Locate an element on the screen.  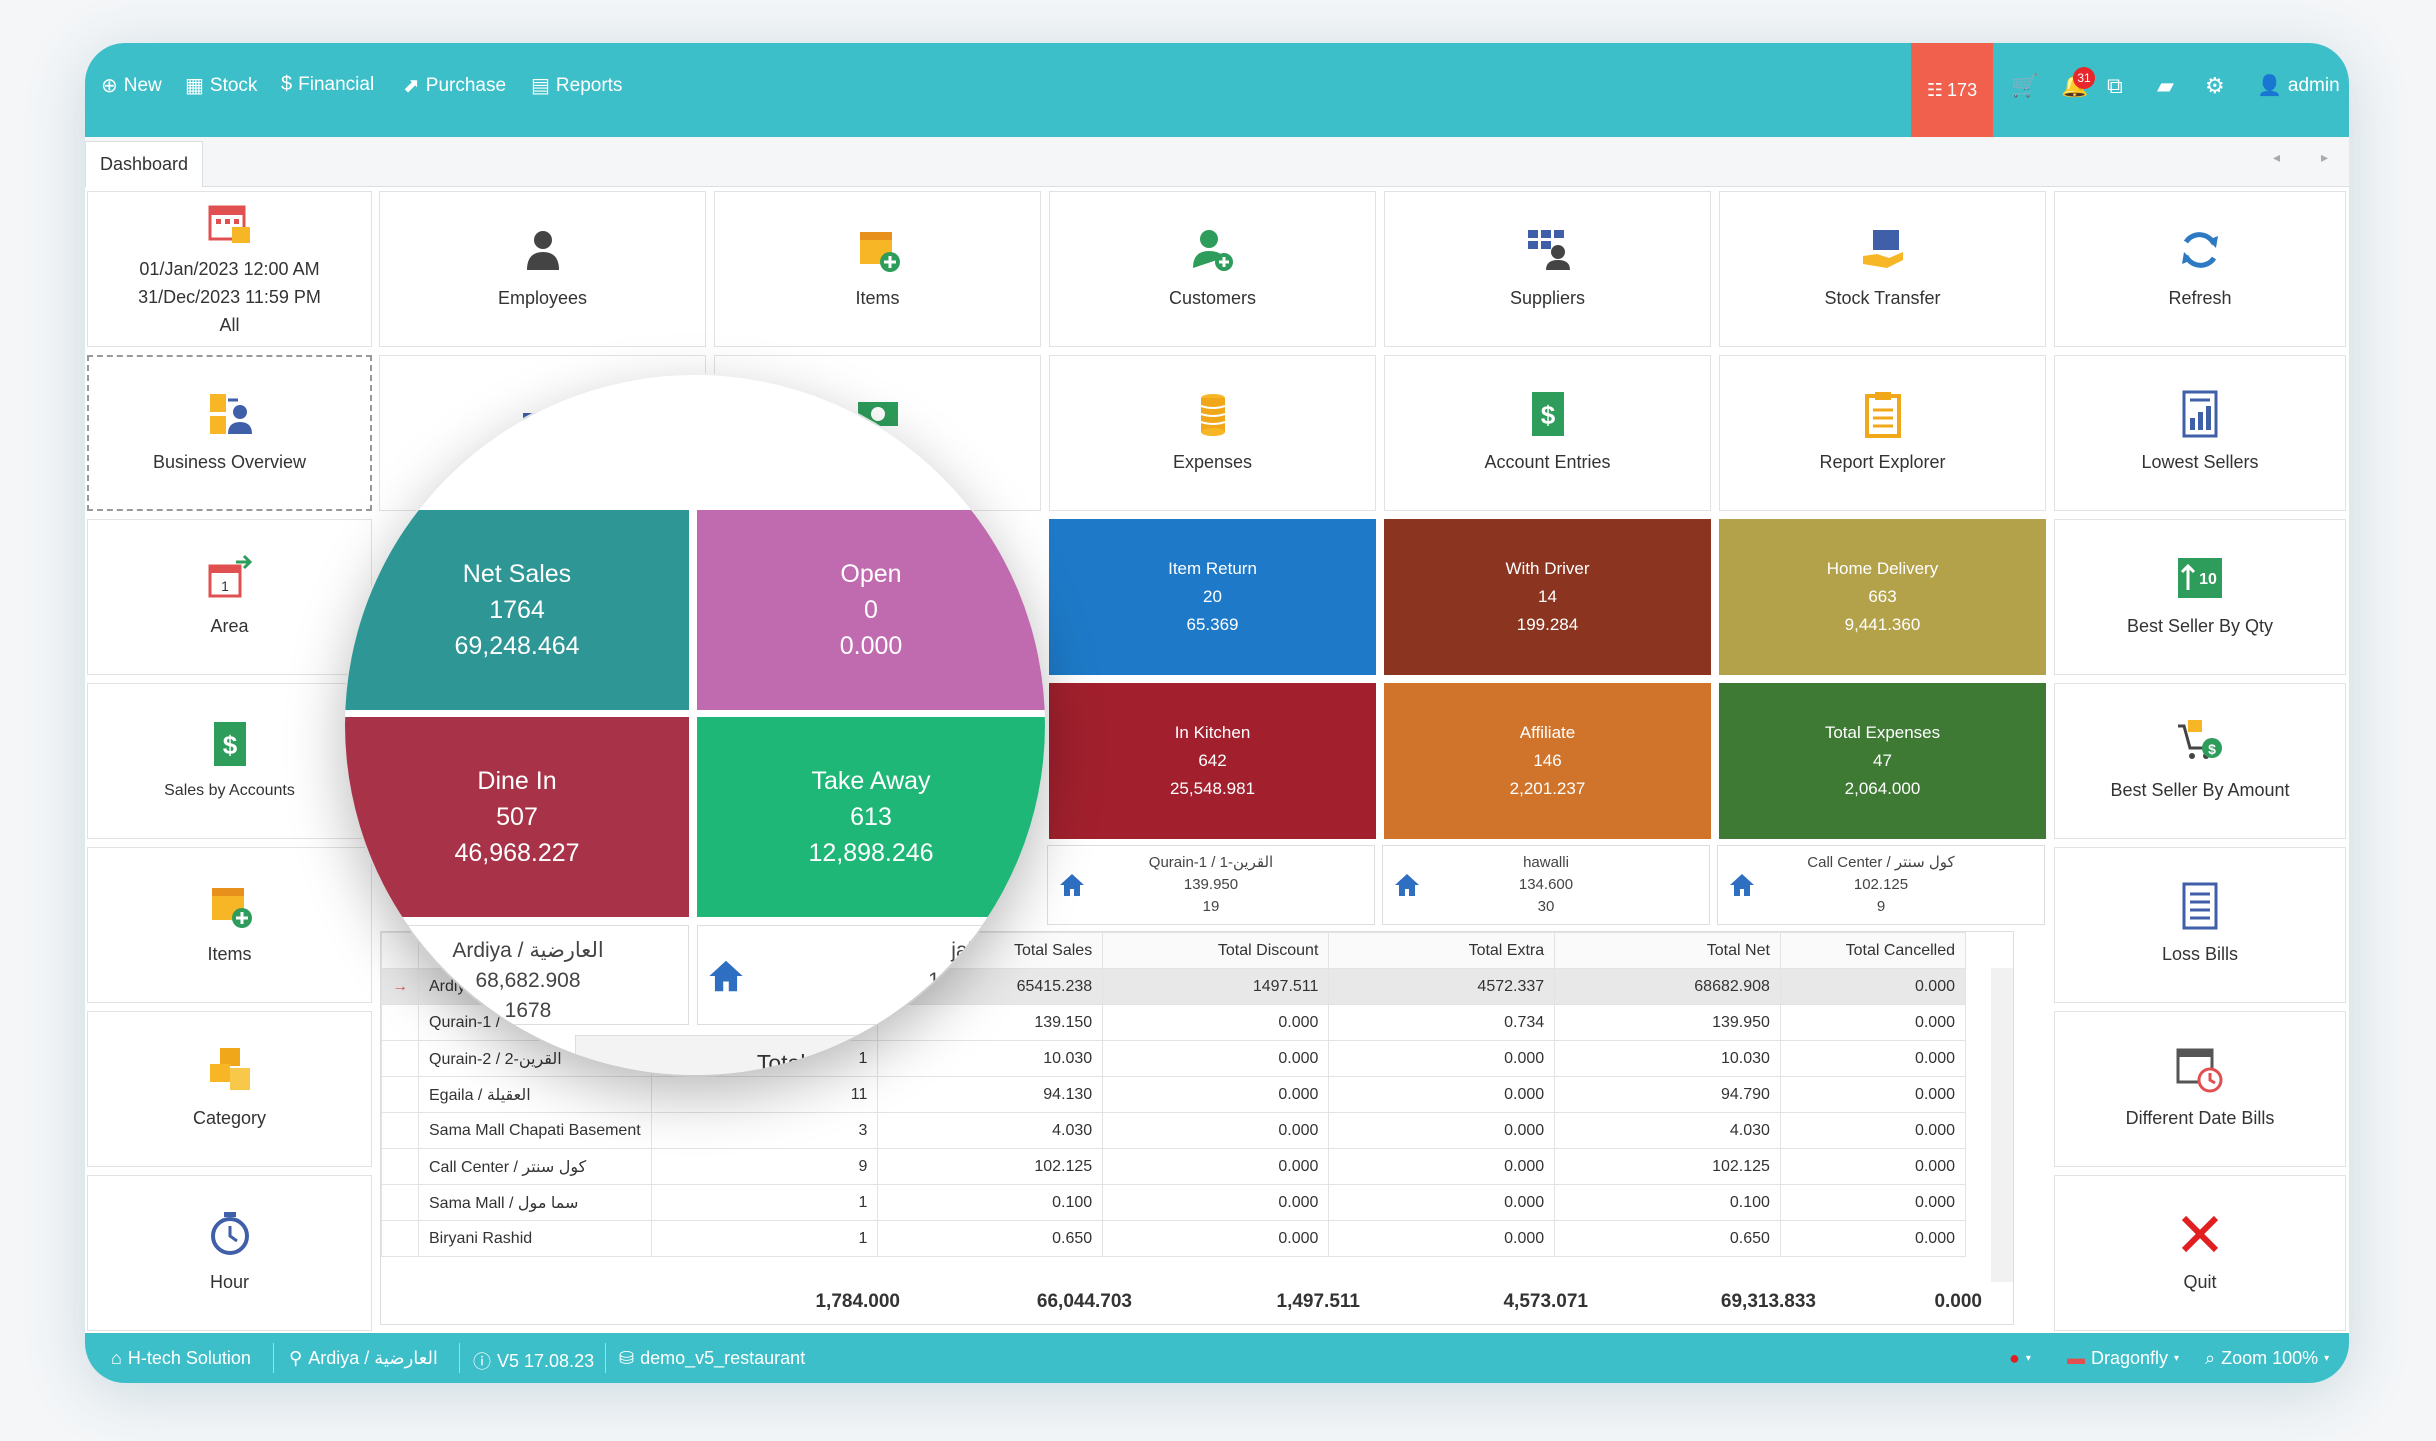
theme-selector: ▬ Dragonfly ▾ is located at coordinates (2123, 1358).